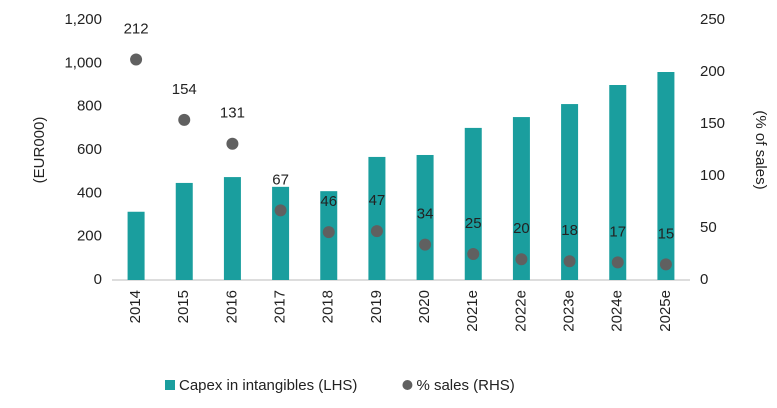 This screenshot has width=777, height=408. I want to click on y2-axis-label: (% of sales), so click(760, 149).